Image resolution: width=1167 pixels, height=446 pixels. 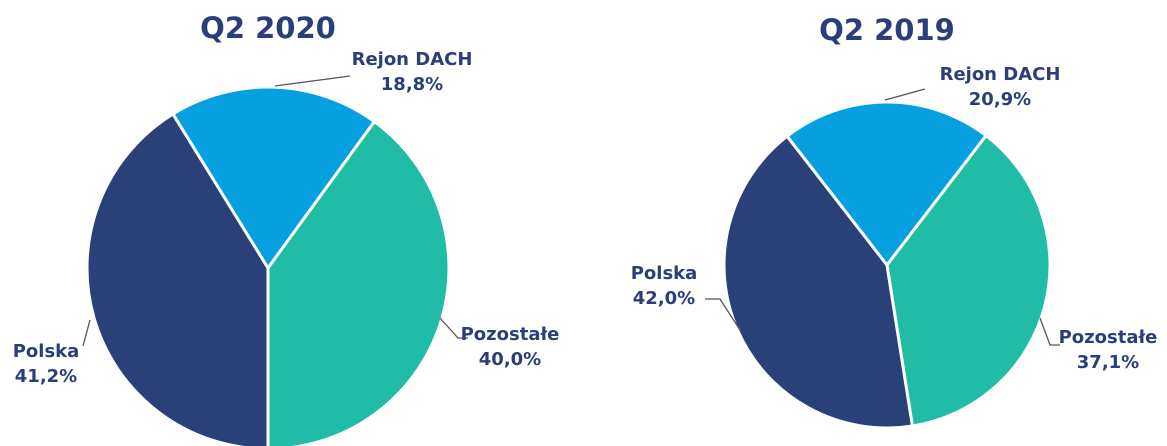 I want to click on slice-value-label: 41,2%, so click(x=46, y=376).